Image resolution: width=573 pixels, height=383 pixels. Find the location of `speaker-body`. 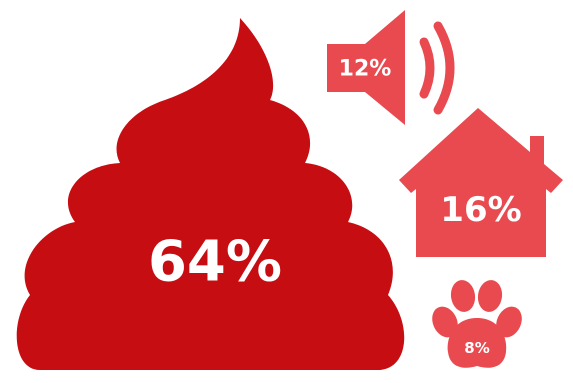

speaker-body is located at coordinates (366, 67).